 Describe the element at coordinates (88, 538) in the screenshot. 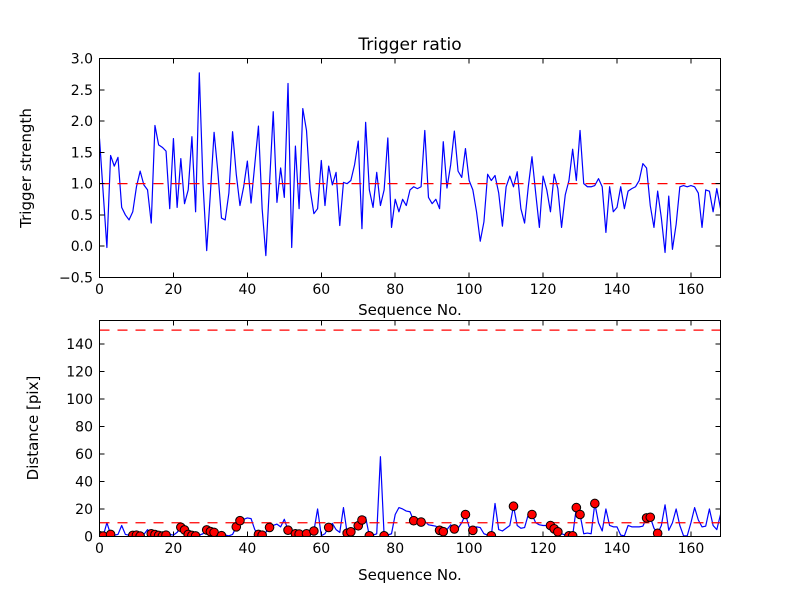

I see `y-tick-label: 0` at that location.